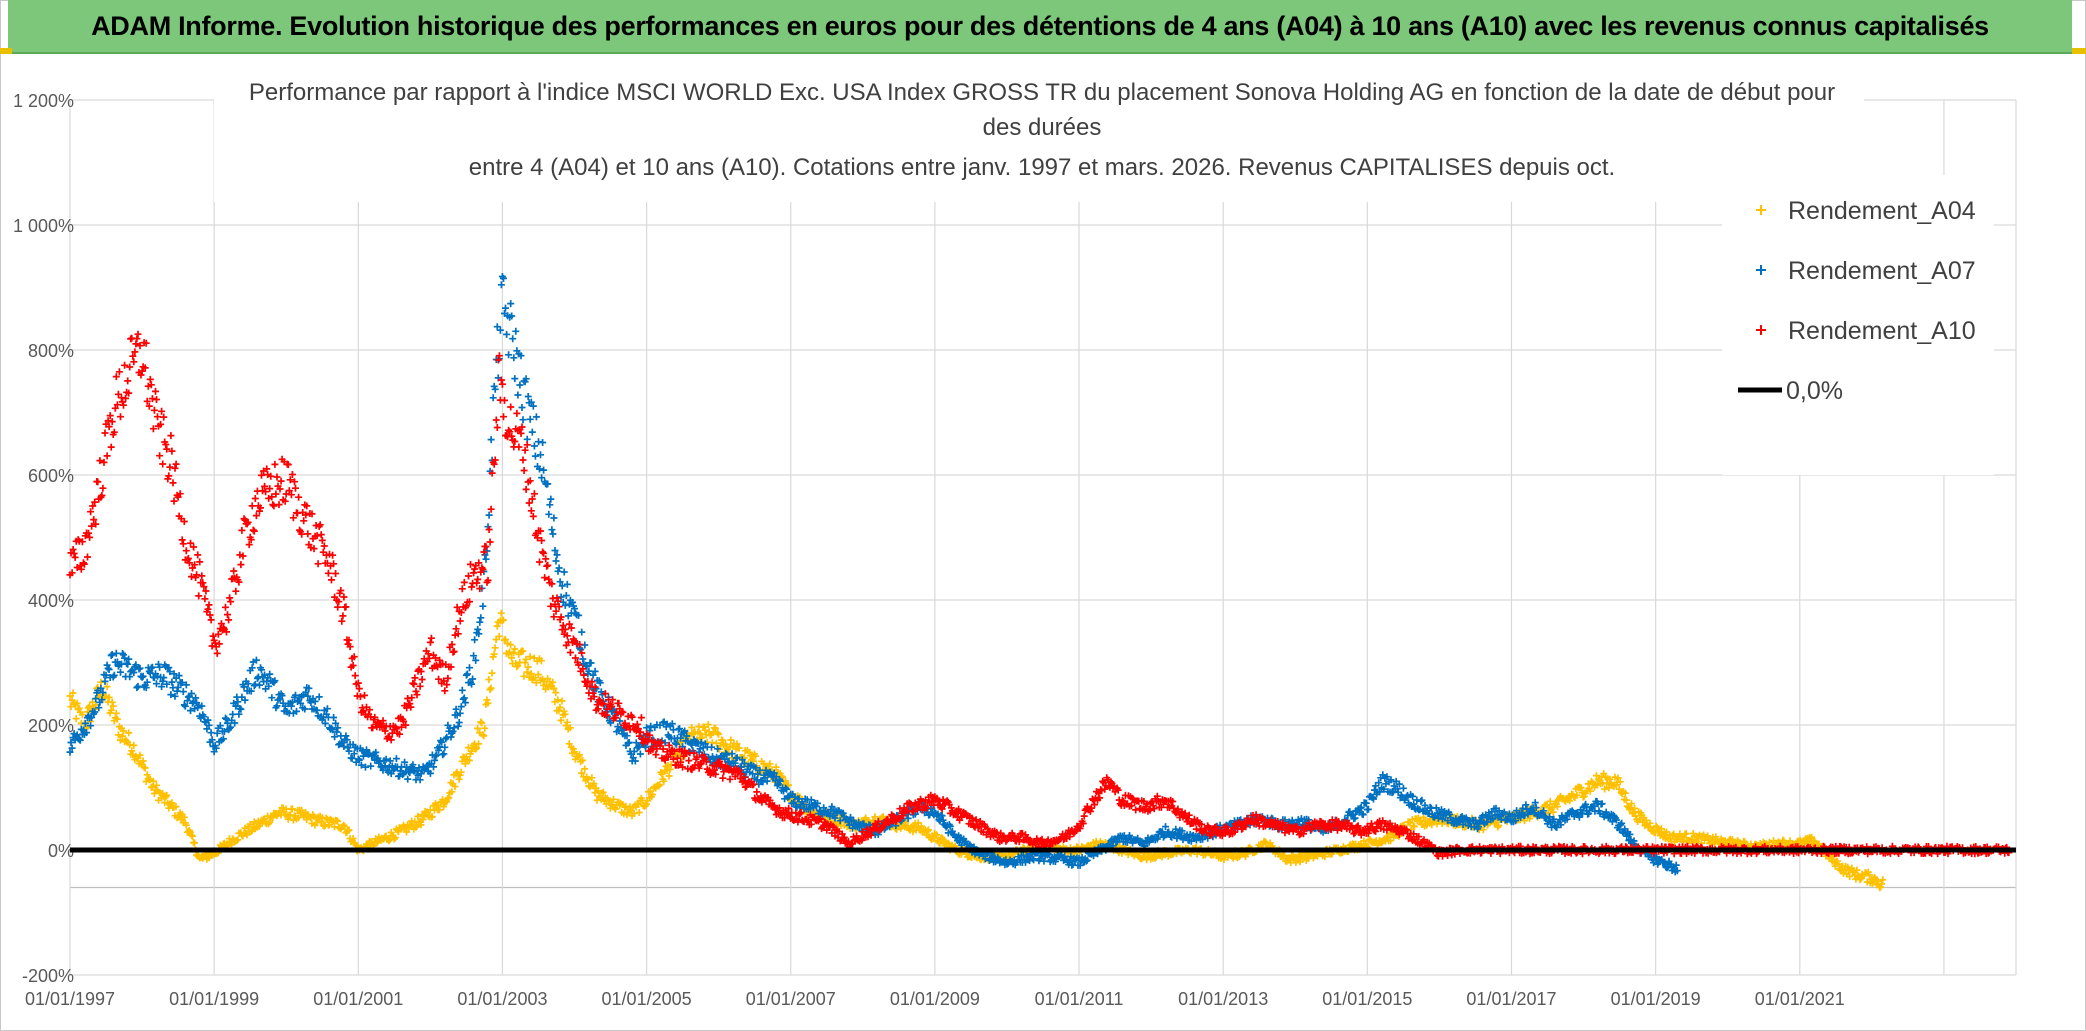 The image size is (2086, 1031). I want to click on y-tick-label: 1 000%, so click(43, 226).